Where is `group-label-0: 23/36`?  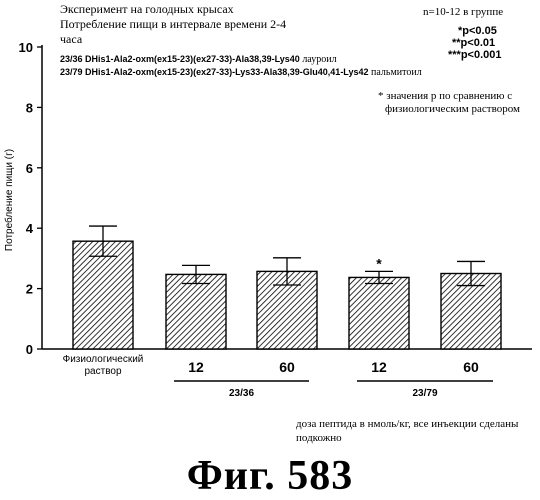 group-label-0: 23/36 is located at coordinates (241, 393).